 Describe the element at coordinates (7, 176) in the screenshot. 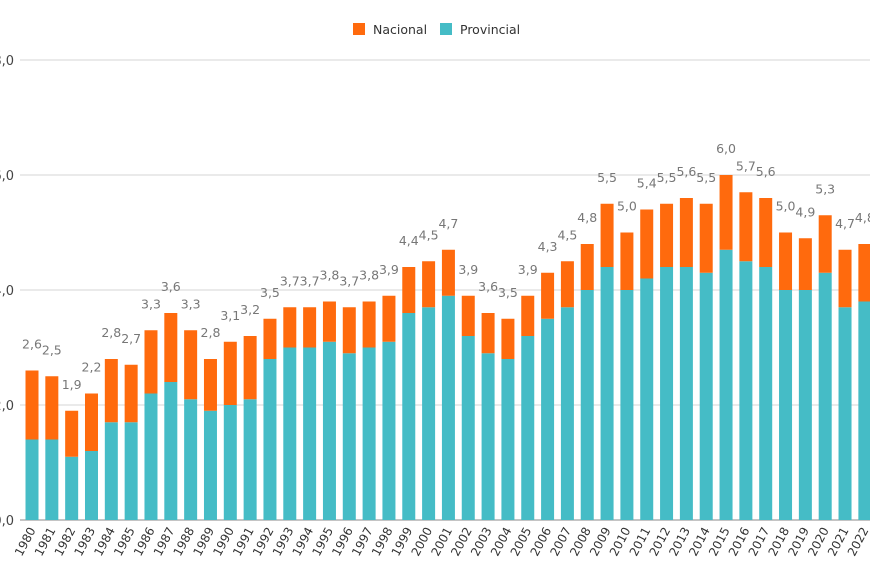

I see `y-tick-label: 6,0` at that location.